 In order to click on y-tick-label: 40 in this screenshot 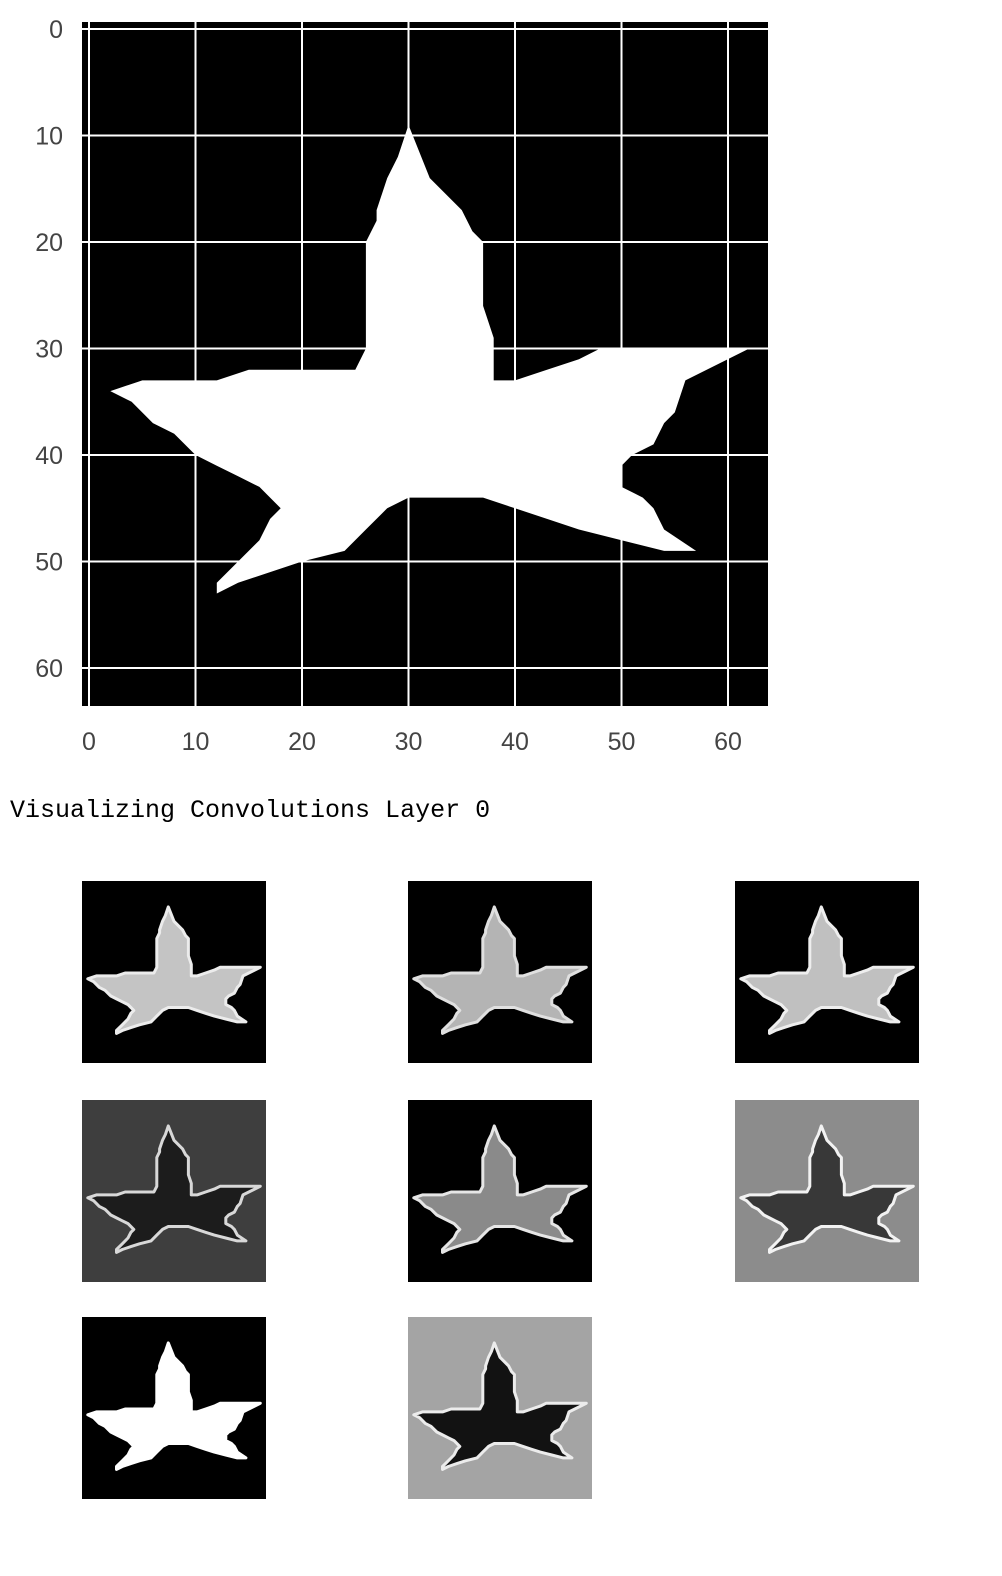, I will do `click(49, 456)`.